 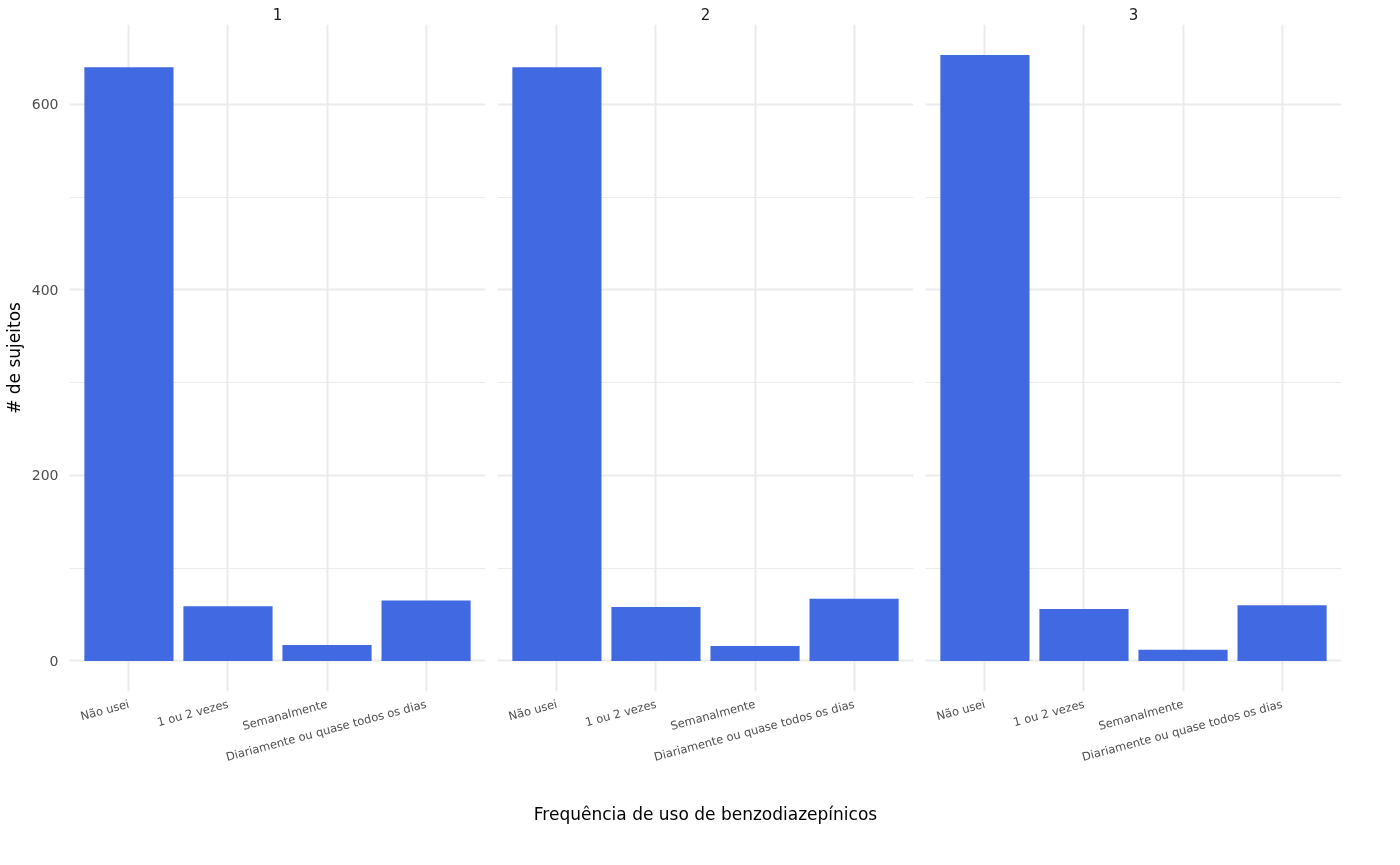 I want to click on chart-title: 2, so click(x=705, y=14).